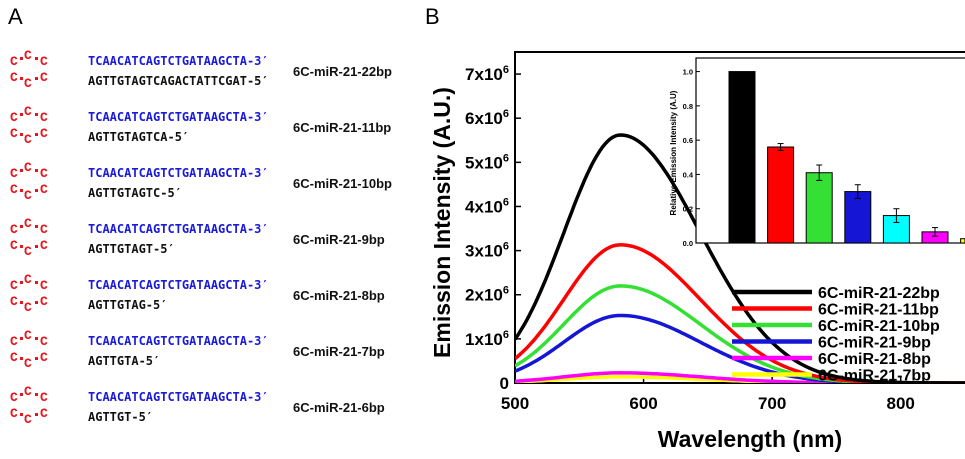 The image size is (965, 459). What do you see at coordinates (688, 174) in the screenshot?
I see `inset-y-tick-label: 0.4` at bounding box center [688, 174].